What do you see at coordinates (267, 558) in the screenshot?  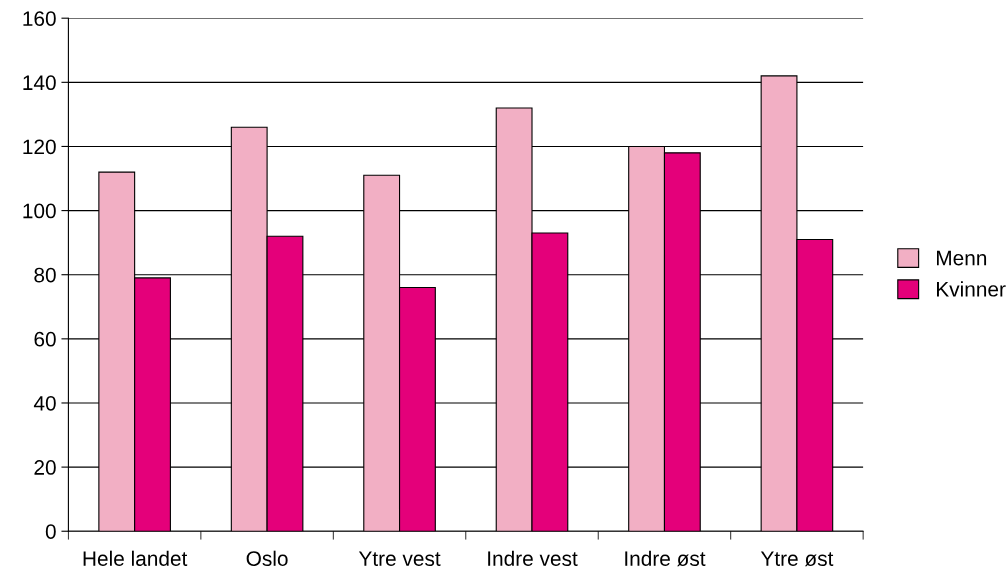 I see `x-tick-label: Oslo` at bounding box center [267, 558].